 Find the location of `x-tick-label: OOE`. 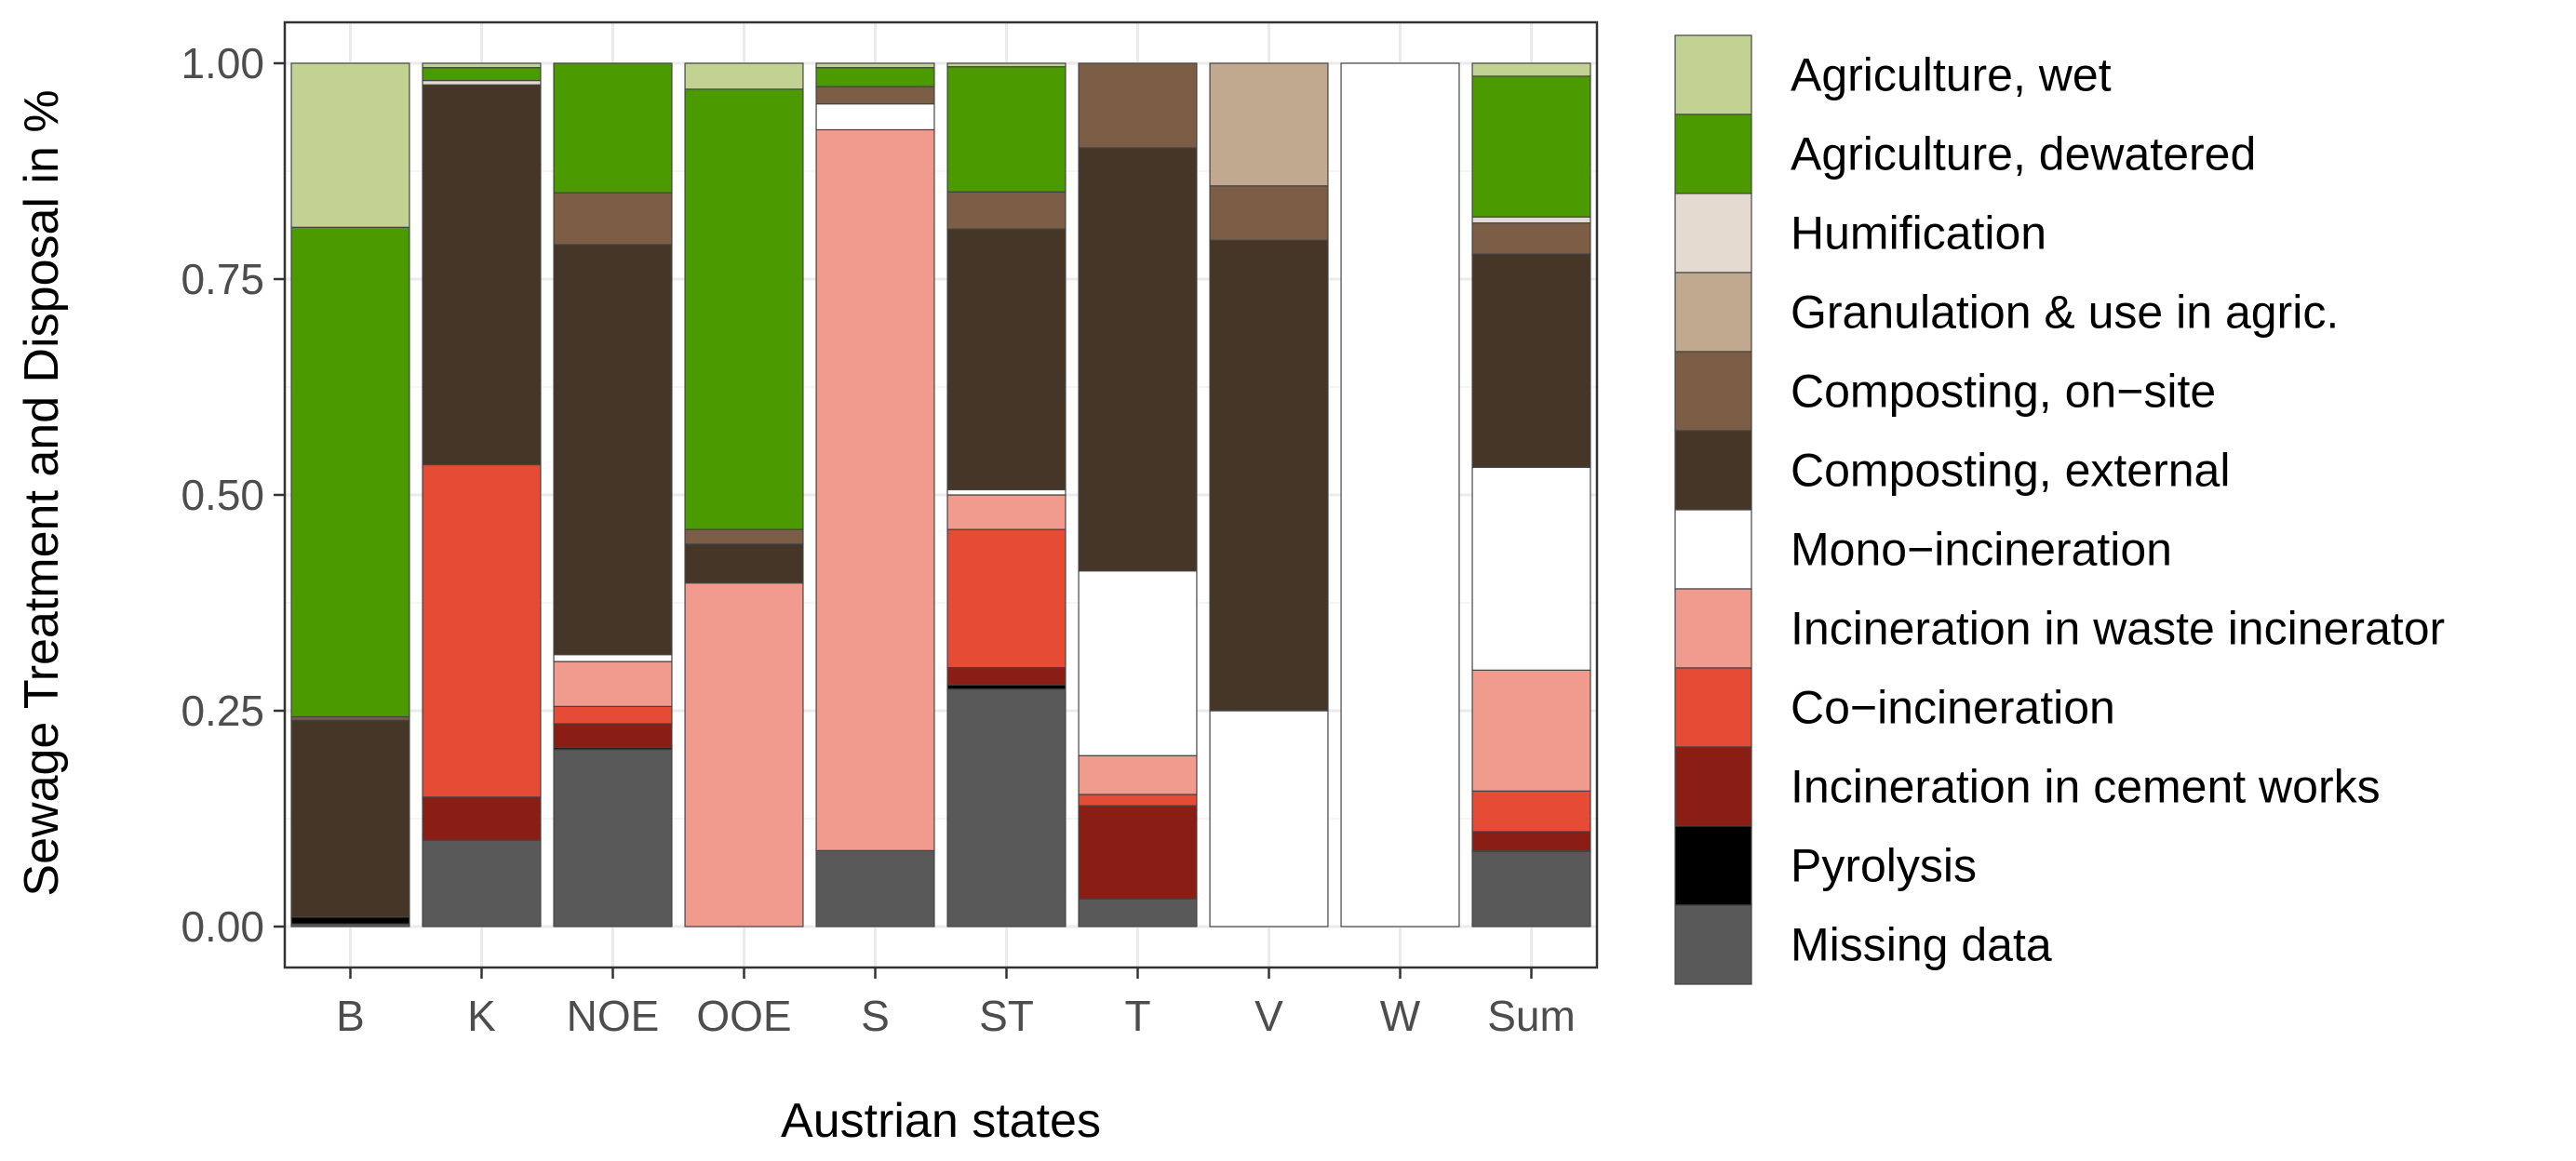

x-tick-label: OOE is located at coordinates (743, 1016).